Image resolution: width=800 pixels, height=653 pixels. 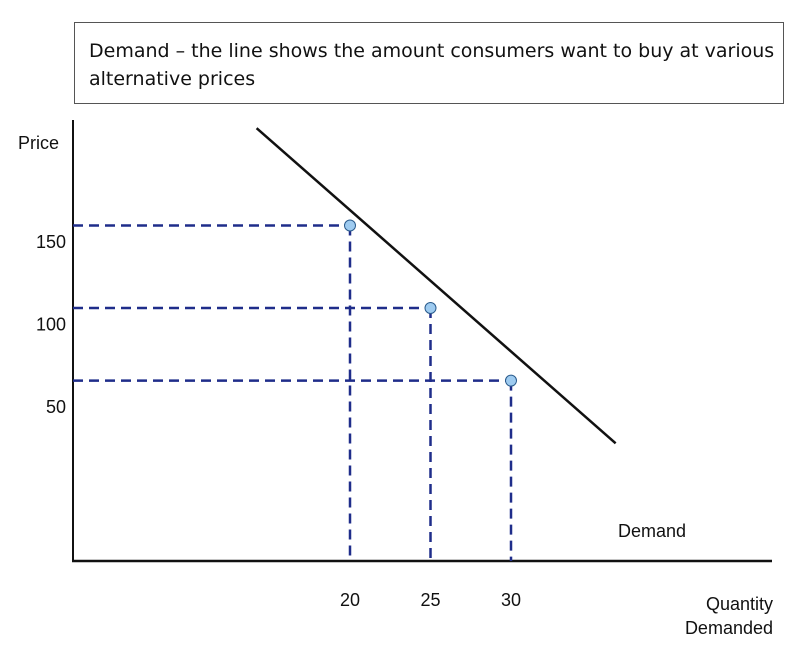 I want to click on x-tick-label-25: 25, so click(x=430, y=600).